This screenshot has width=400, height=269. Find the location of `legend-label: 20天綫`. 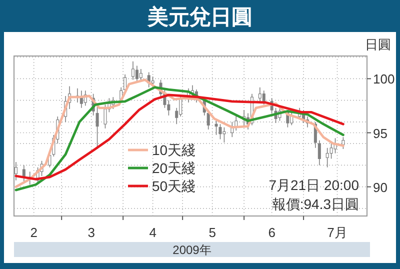

legend-label: 20天綫 is located at coordinates (174, 168).